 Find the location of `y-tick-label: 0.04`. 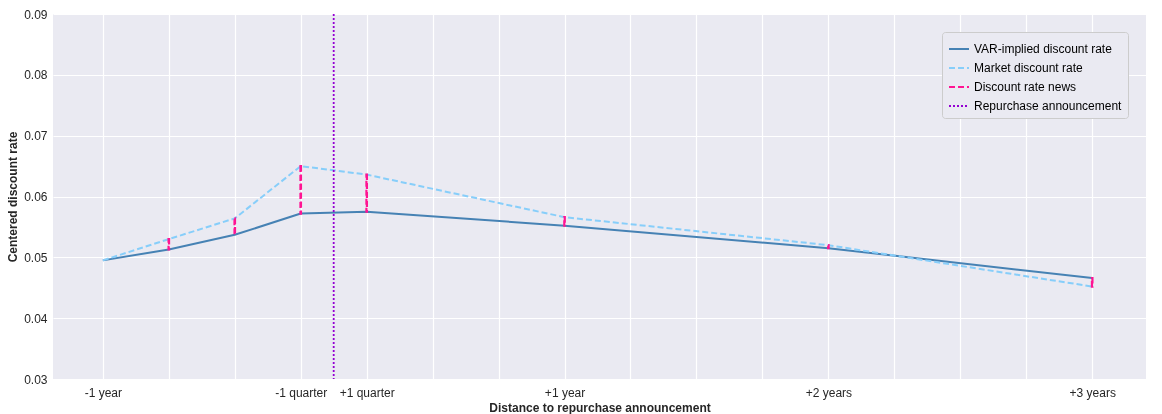

y-tick-label: 0.04 is located at coordinates (36, 318).